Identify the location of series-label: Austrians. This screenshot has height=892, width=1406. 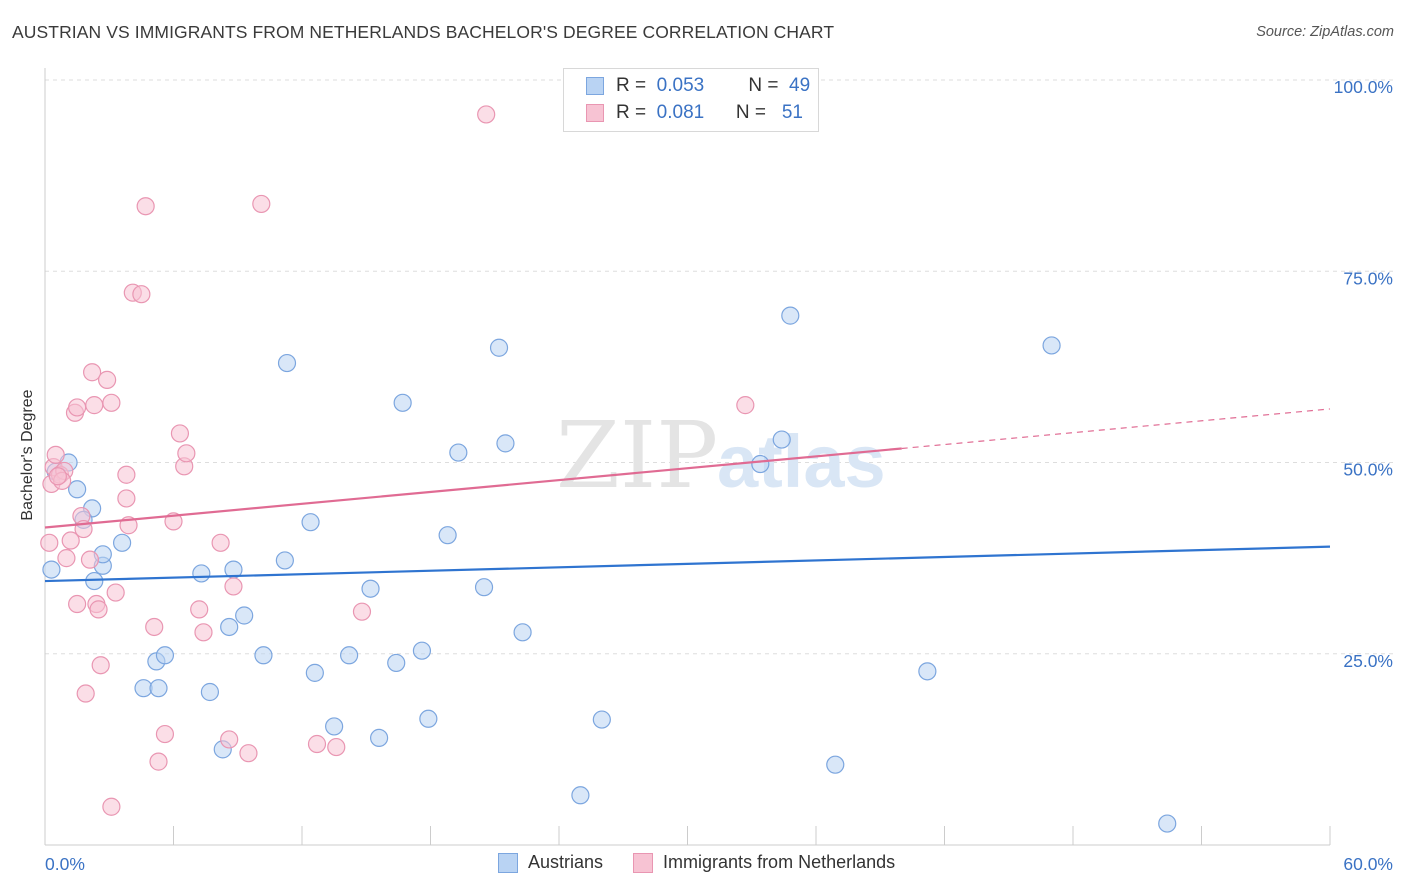
(566, 862).